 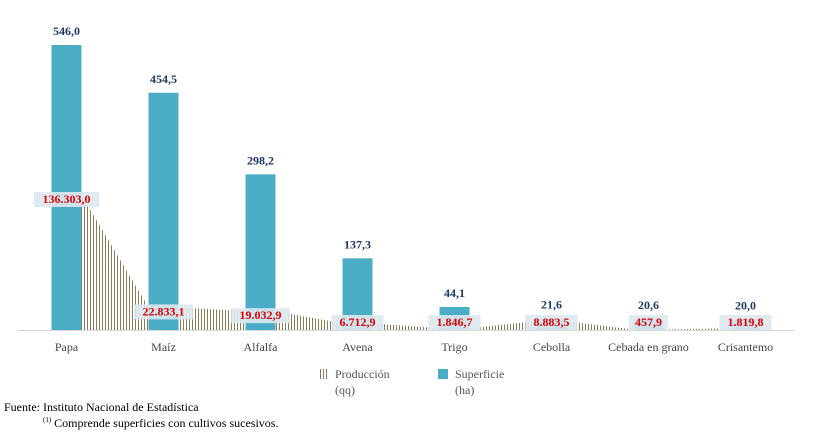 I want to click on superficie-label-2: 298,2, so click(x=260, y=160).